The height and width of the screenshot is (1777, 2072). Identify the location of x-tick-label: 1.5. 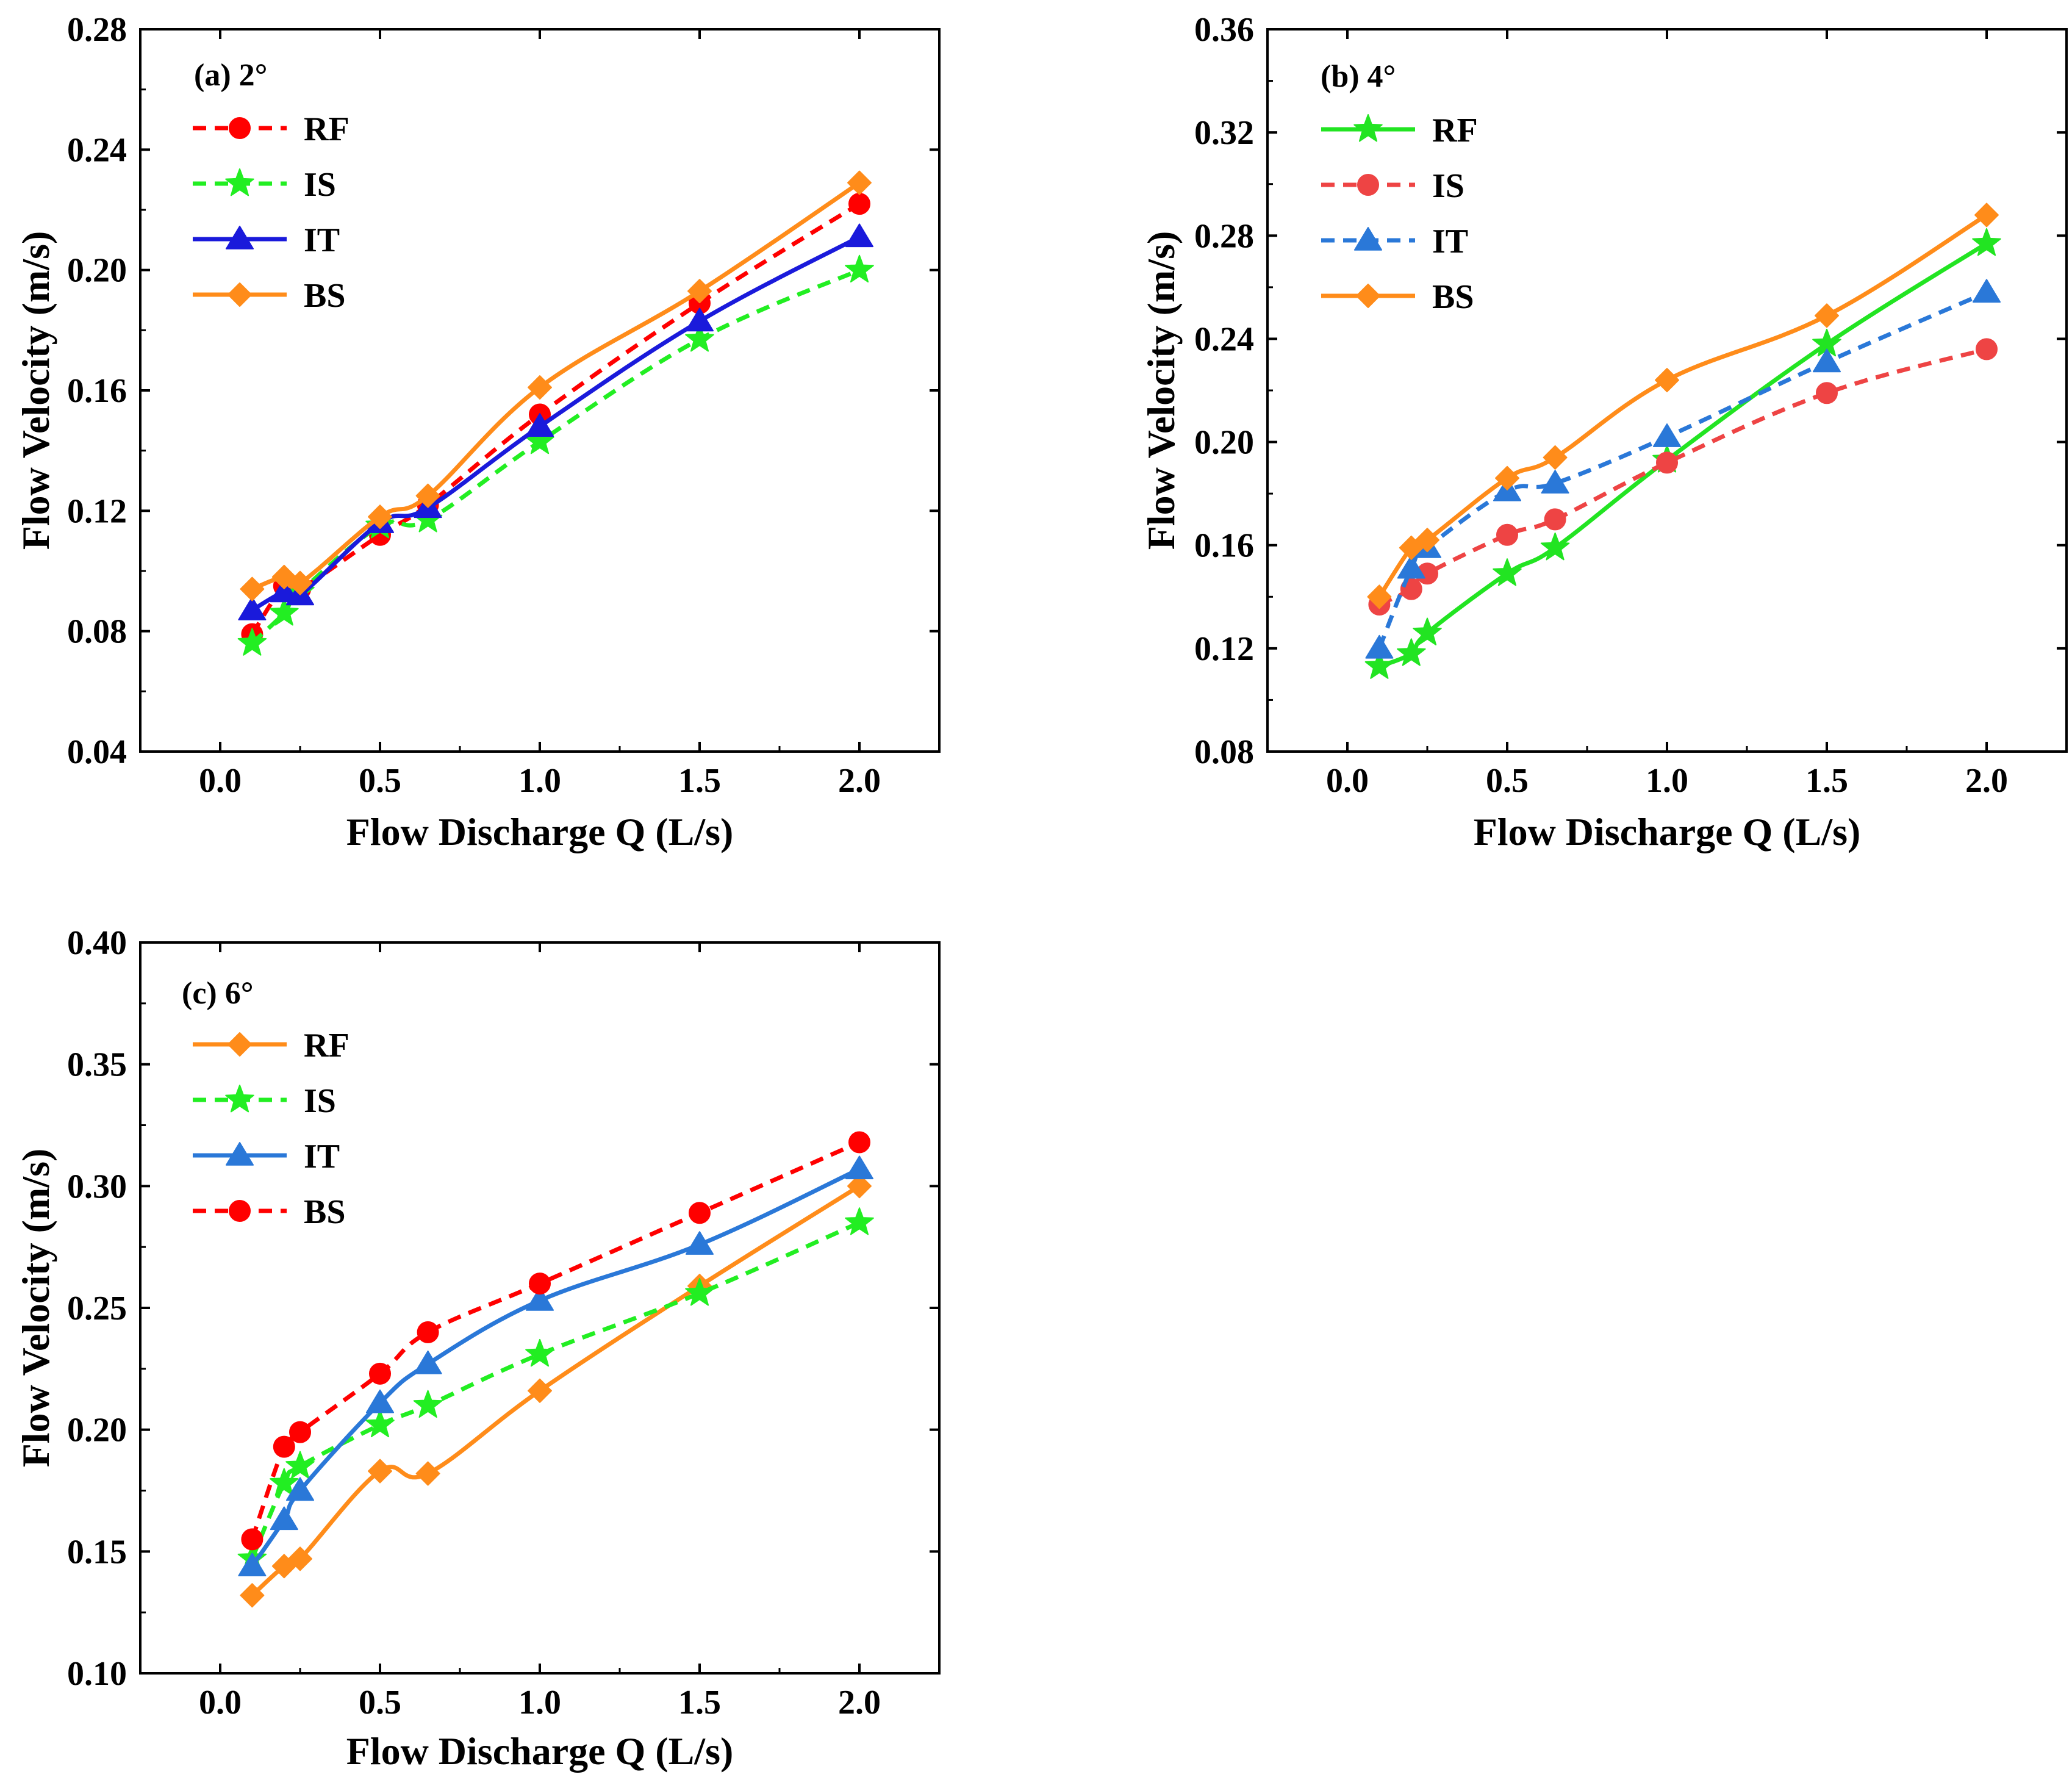
(1826, 781).